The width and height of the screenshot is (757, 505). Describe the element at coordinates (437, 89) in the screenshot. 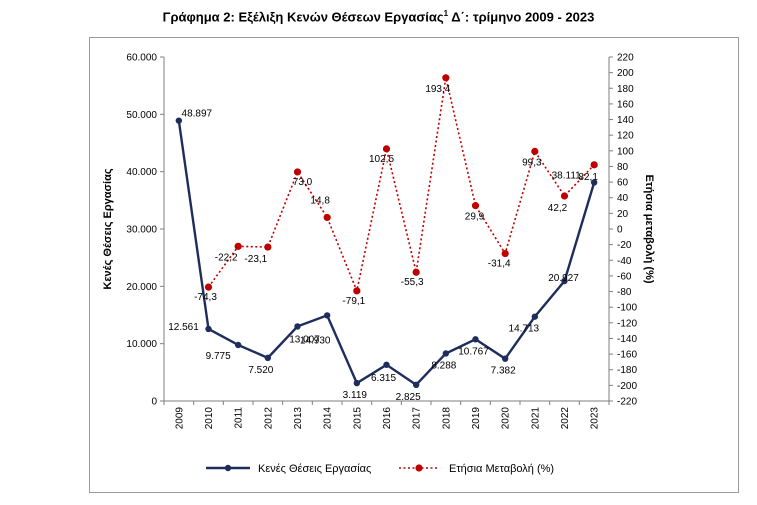

I see `annual-change-data-label: 193,4` at that location.